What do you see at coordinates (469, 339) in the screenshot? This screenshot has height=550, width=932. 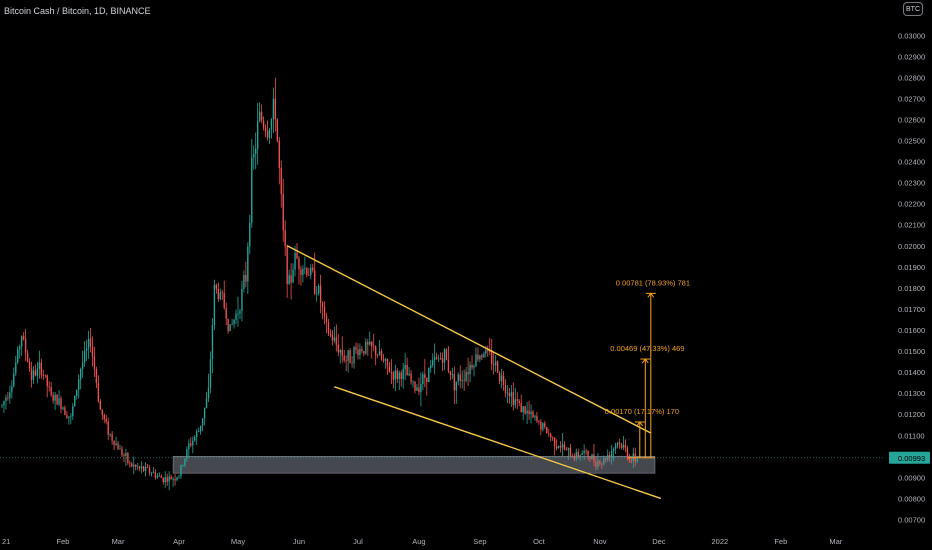 I see `trendline-upper` at bounding box center [469, 339].